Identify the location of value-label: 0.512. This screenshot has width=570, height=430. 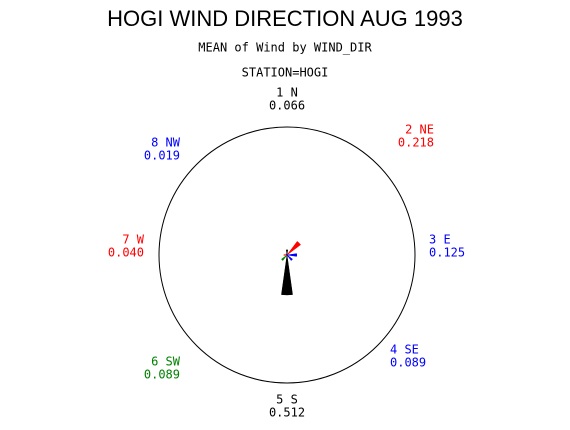
(287, 413).